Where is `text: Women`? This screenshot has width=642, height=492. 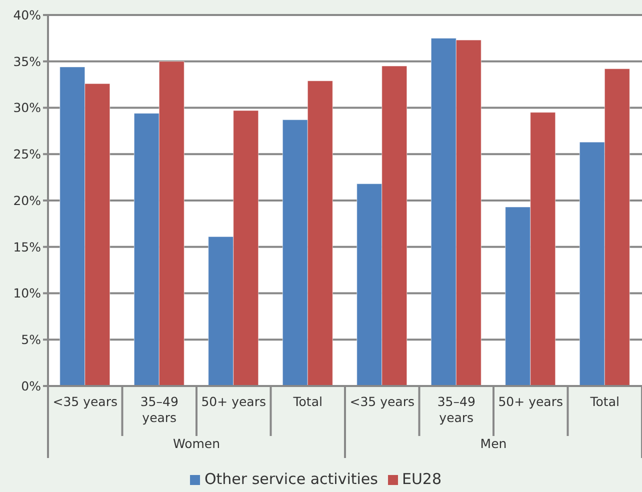
text: Women is located at coordinates (196, 443).